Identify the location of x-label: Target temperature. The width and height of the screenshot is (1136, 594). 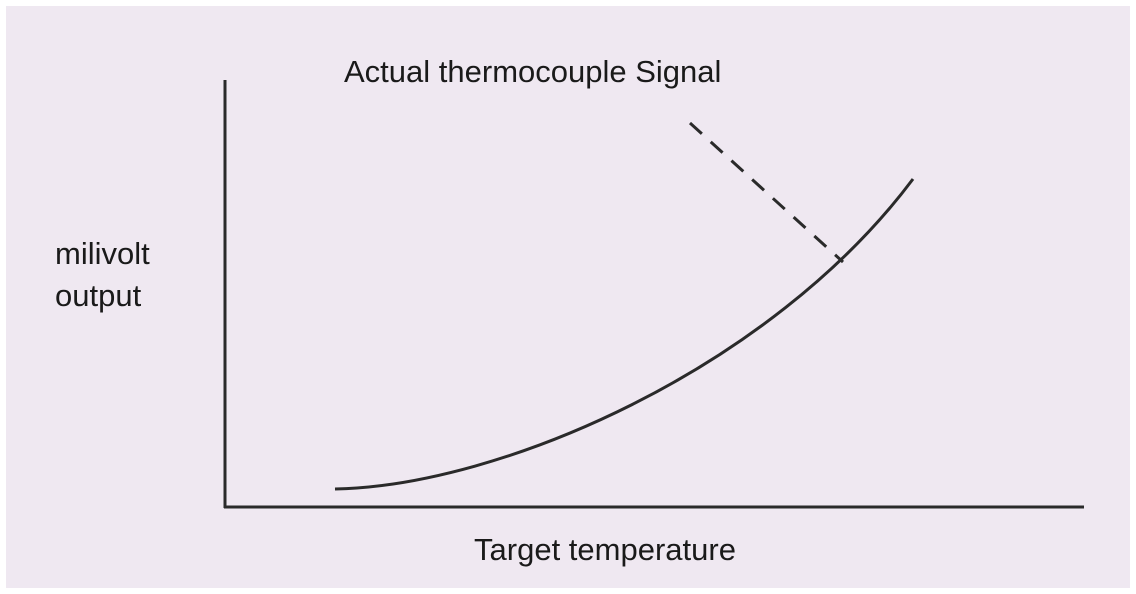
(605, 549).